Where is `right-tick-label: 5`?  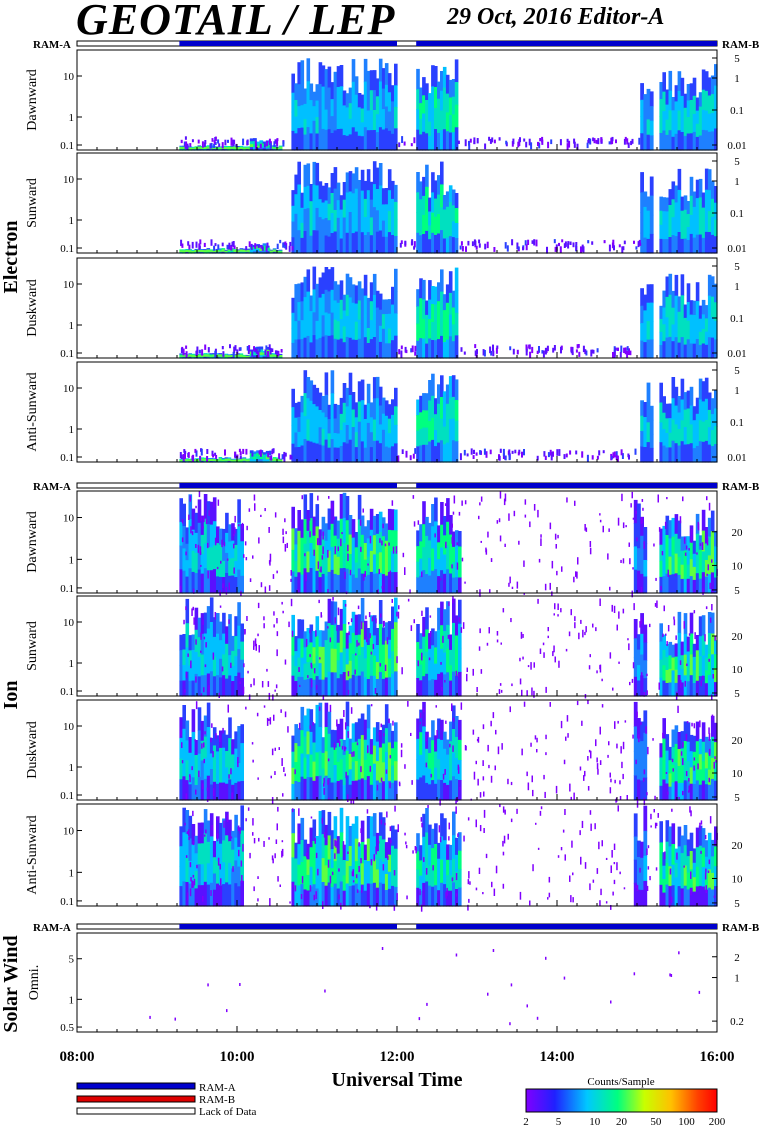
right-tick-label: 5 is located at coordinates (737, 371).